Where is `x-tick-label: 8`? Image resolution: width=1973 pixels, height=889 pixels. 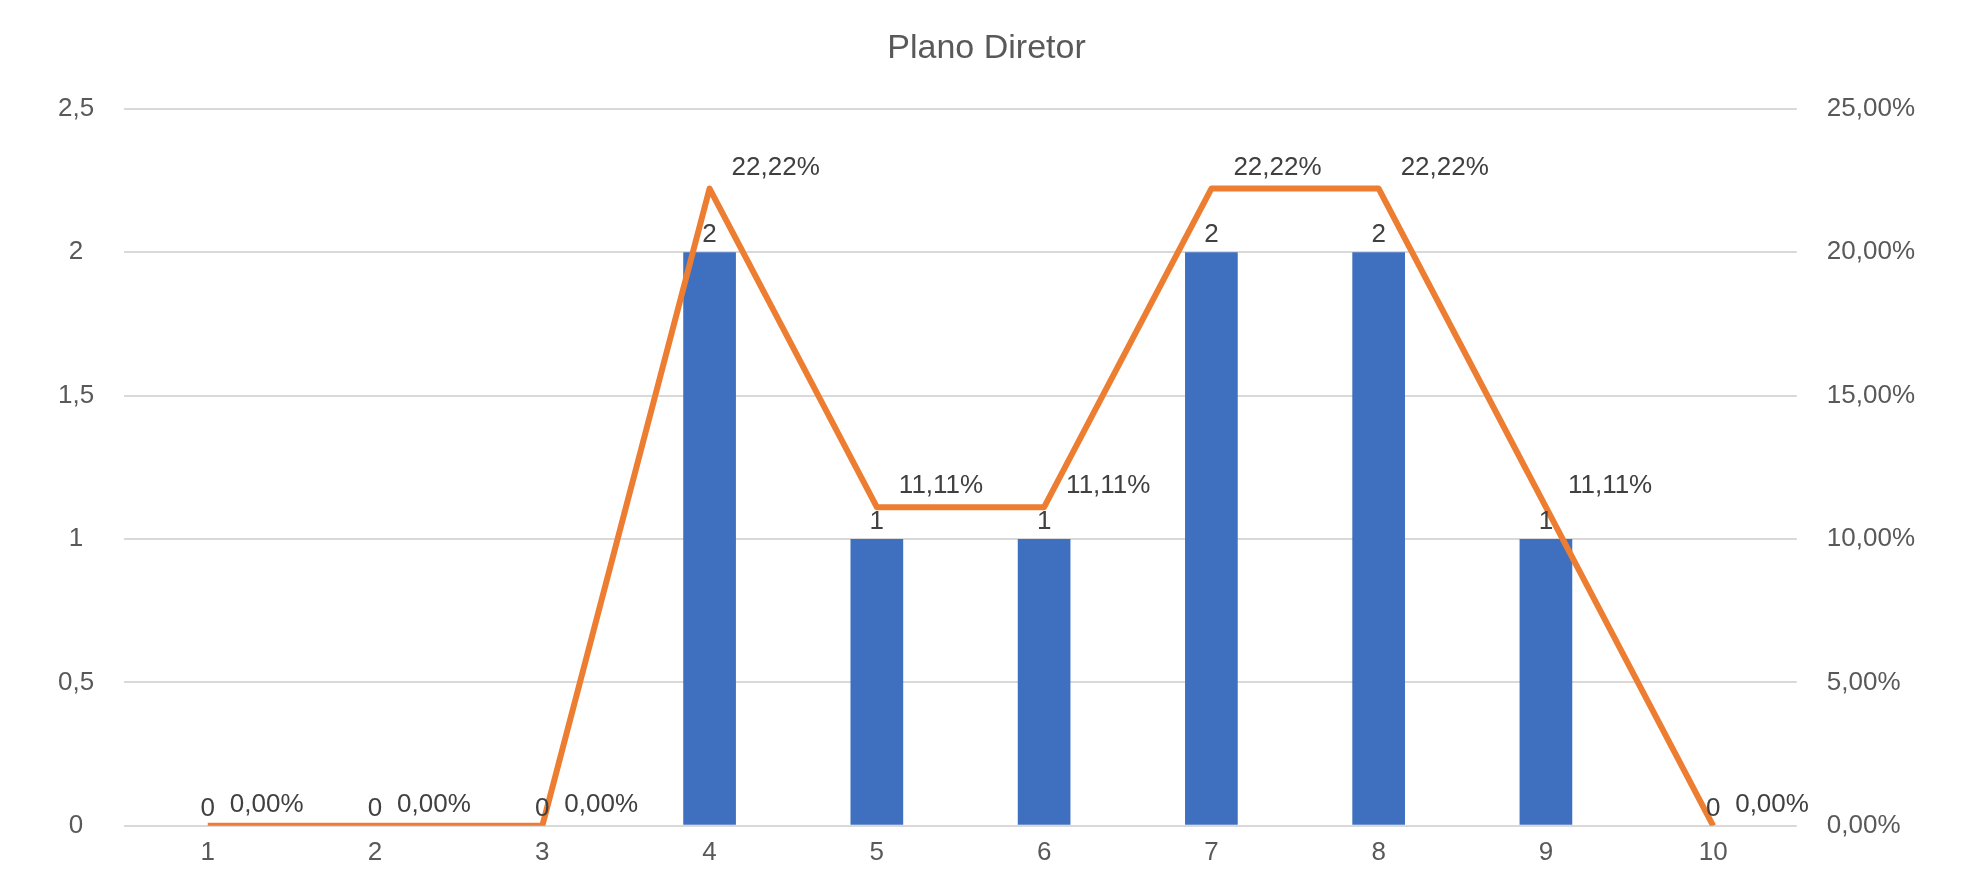
x-tick-label: 8 is located at coordinates (1378, 850).